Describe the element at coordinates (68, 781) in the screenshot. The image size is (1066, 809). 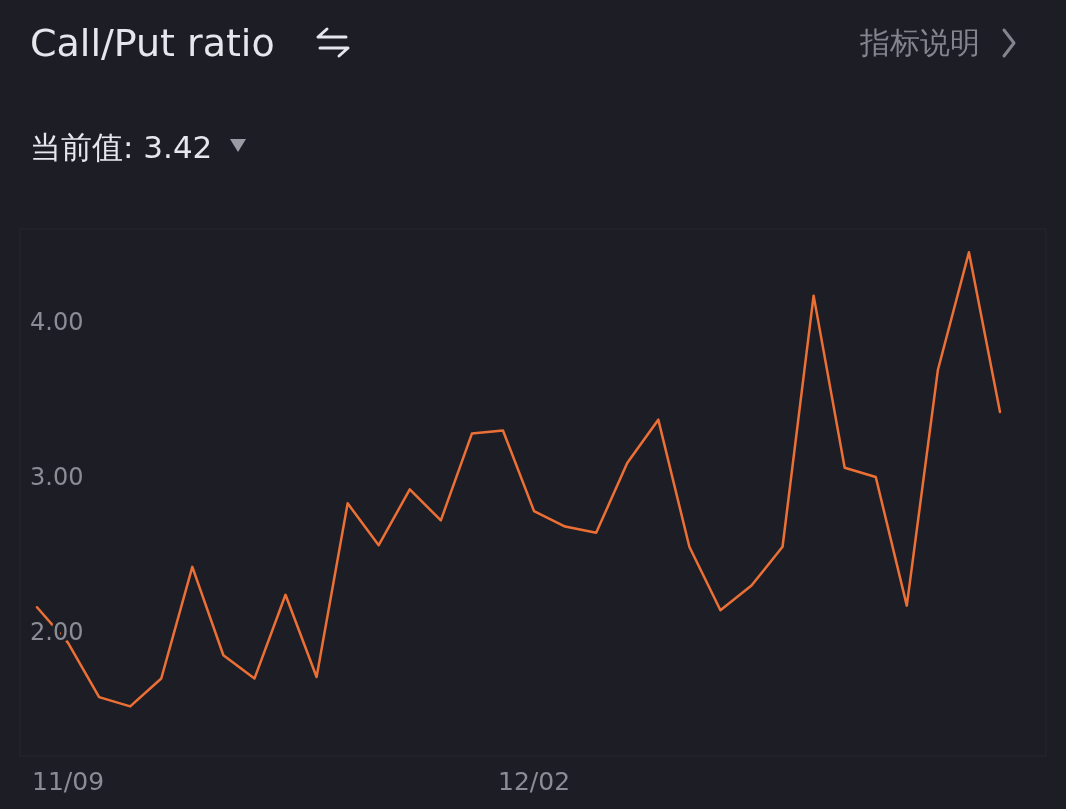
I see `x-tick-label: 11/09` at that location.